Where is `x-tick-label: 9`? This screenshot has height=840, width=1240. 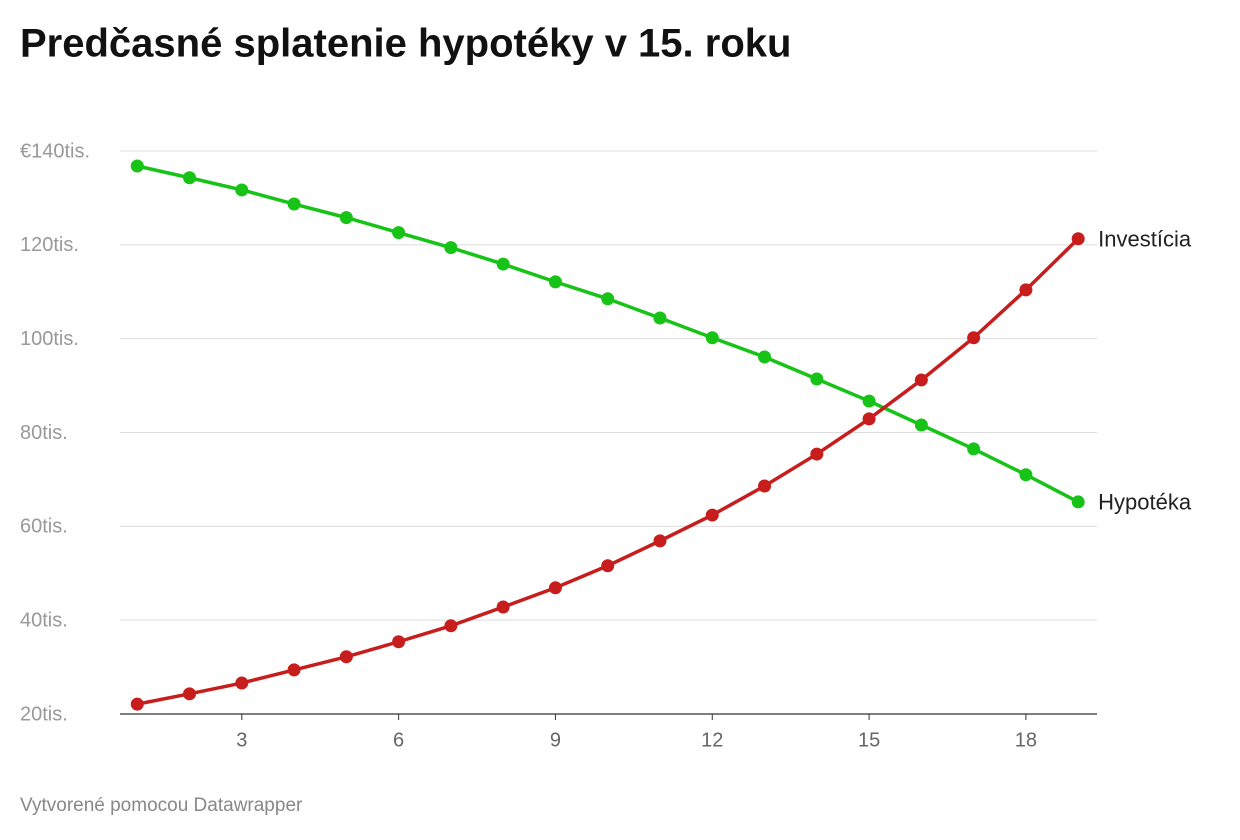
x-tick-label: 9 is located at coordinates (555, 740).